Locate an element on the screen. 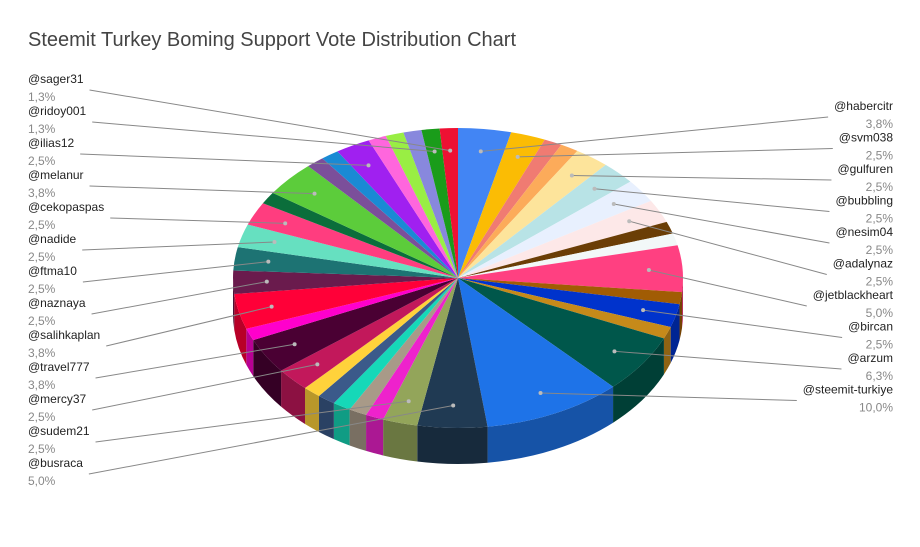 Image resolution: width=920 pixels, height=547 pixels. slice-label: @nesim04 is located at coordinates (864, 232).